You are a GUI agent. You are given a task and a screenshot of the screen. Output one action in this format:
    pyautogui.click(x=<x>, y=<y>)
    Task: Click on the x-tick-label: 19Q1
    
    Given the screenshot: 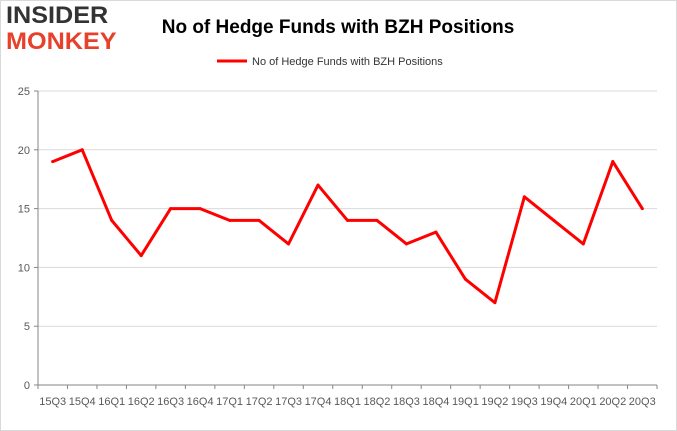 What is the action you would take?
    pyautogui.click(x=465, y=402)
    